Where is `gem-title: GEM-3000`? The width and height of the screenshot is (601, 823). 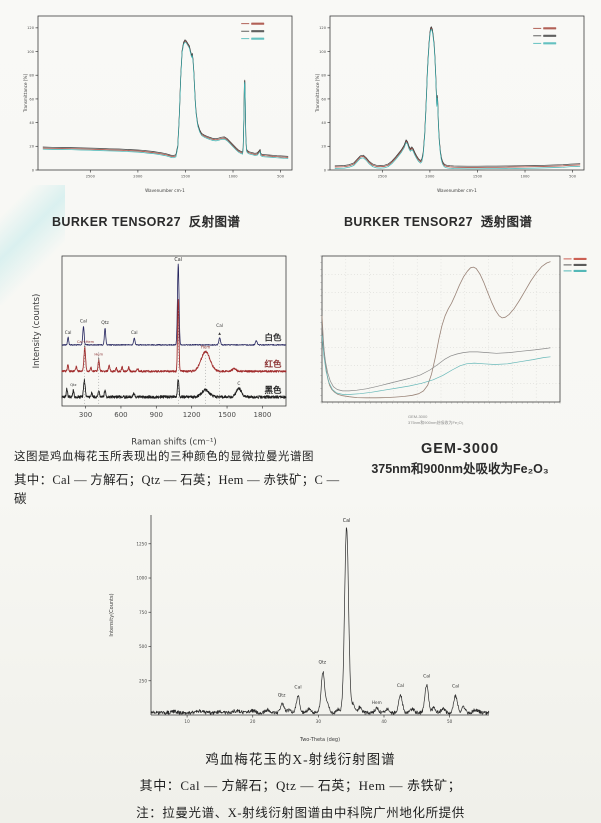 gem-title: GEM-3000 is located at coordinates (460, 449).